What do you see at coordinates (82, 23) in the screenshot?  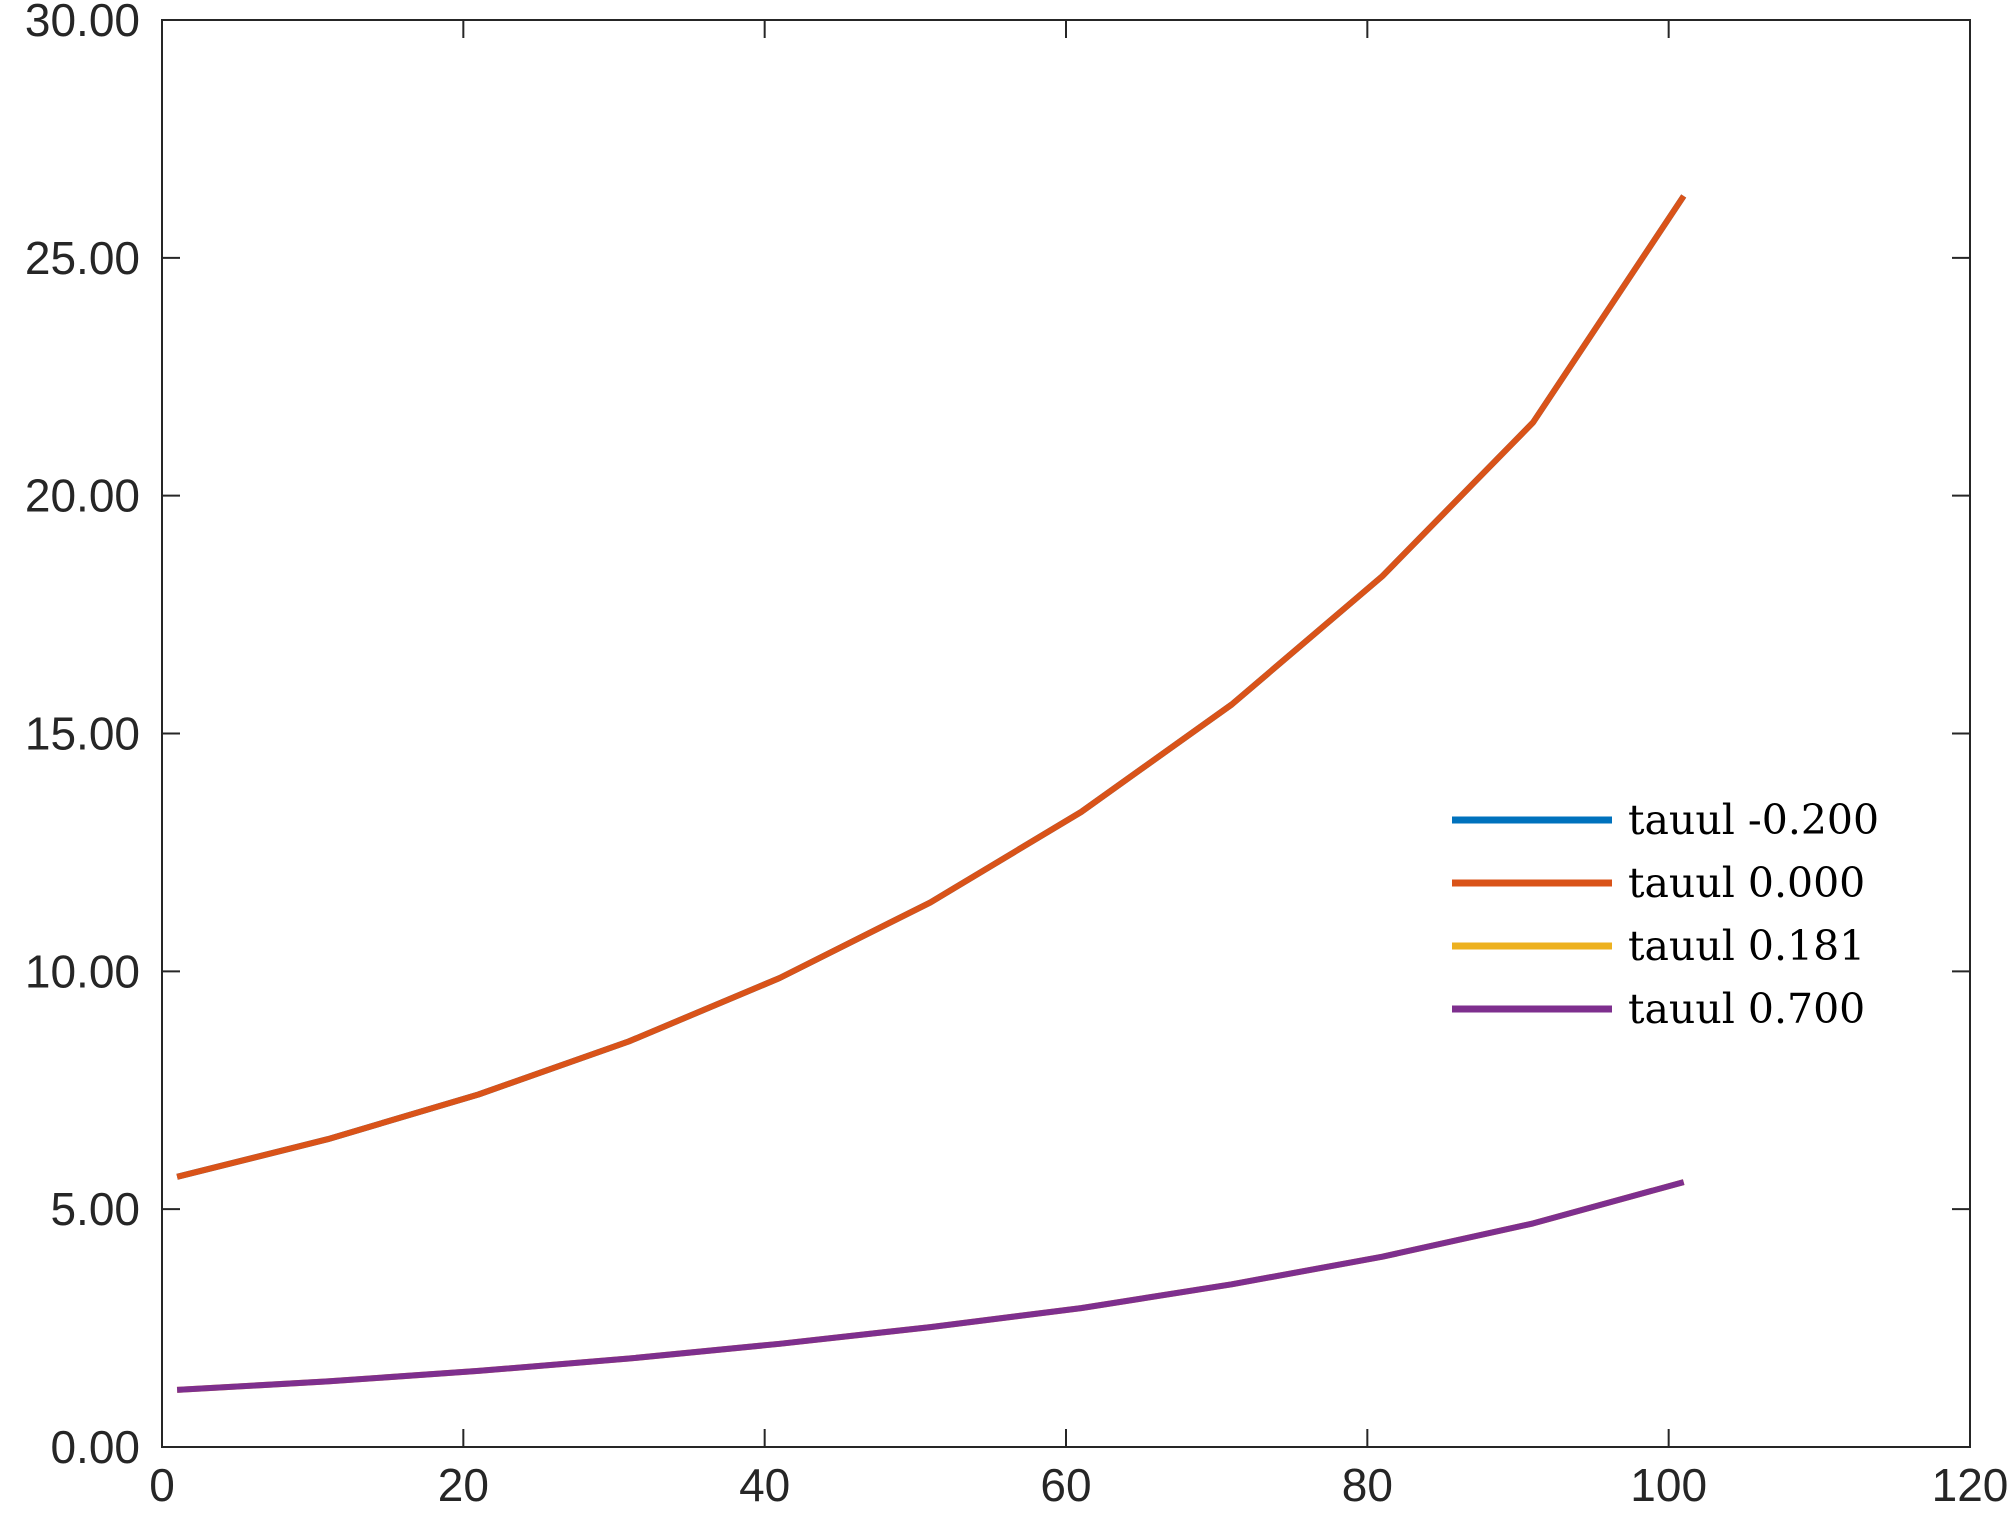 I see `y-tick-label: 30.00` at bounding box center [82, 23].